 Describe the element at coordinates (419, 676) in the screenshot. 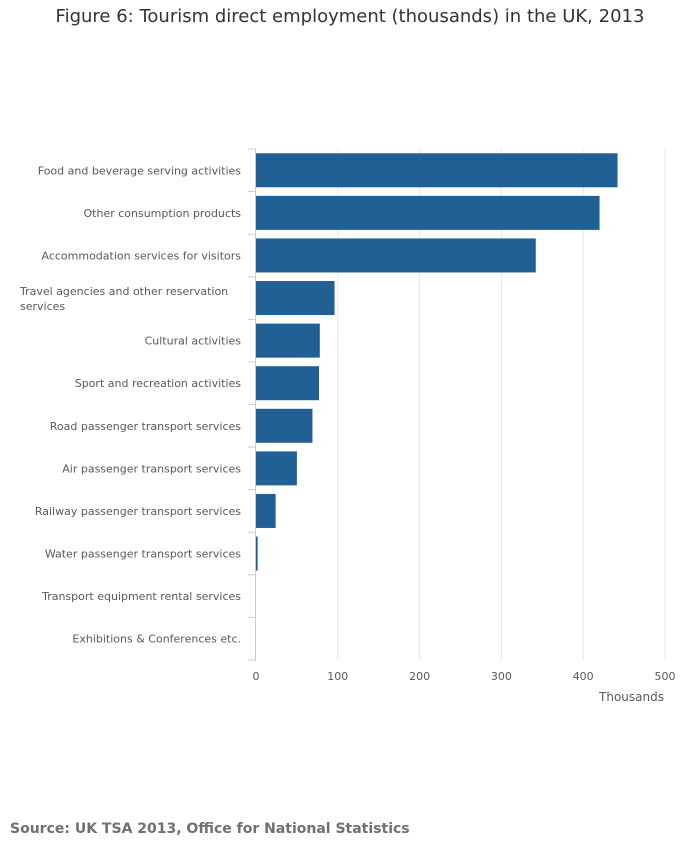

I see `x-tick-label-200: 200` at that location.